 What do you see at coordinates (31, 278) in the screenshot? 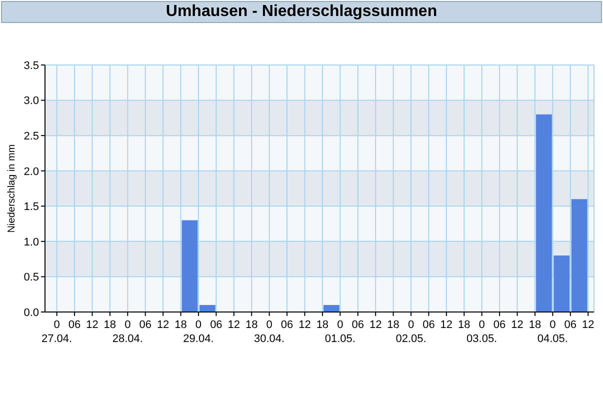
I see `y-tick-label: 0.5` at bounding box center [31, 278].